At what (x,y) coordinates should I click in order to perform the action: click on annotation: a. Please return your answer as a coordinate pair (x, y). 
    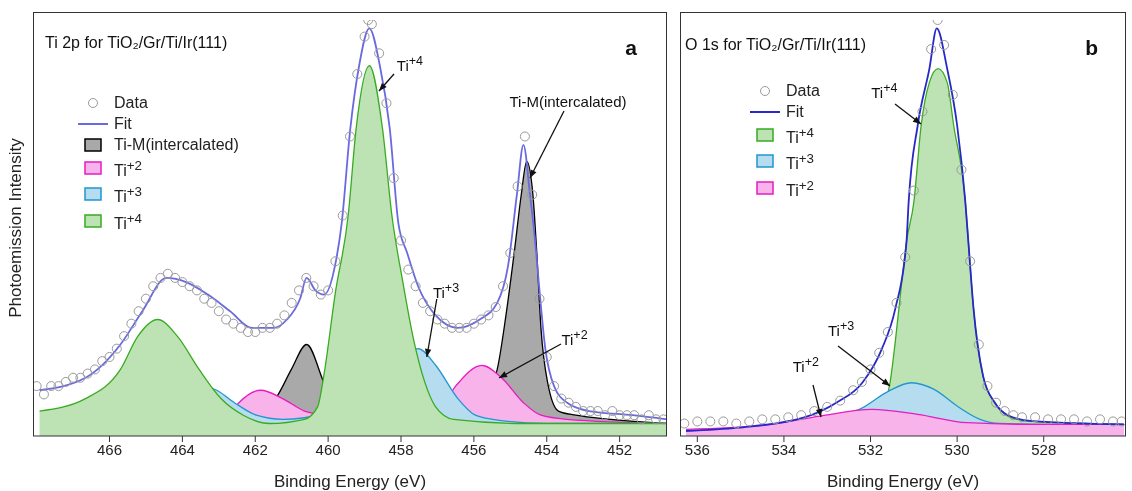
    Looking at the image, I should click on (631, 48).